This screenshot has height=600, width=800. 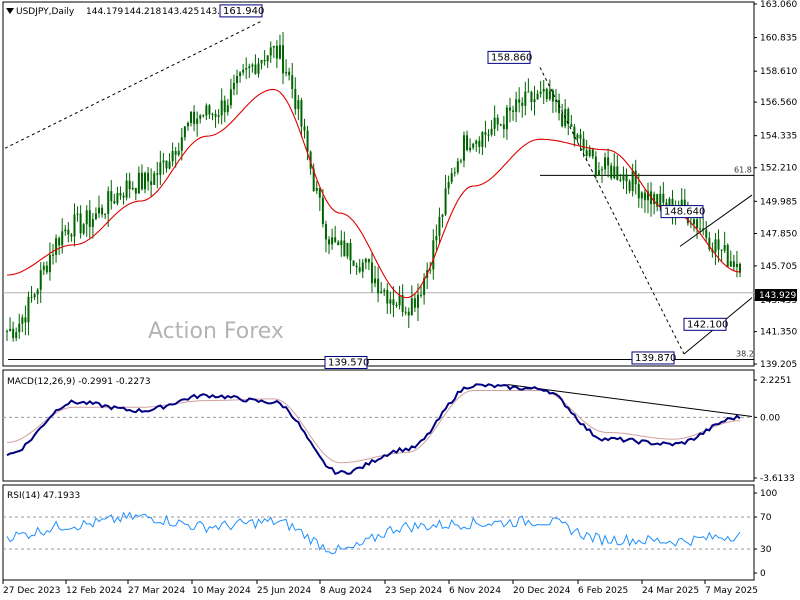 What do you see at coordinates (542, 591) in the screenshot?
I see `x-tick-label: 20 Dec 2024` at bounding box center [542, 591].